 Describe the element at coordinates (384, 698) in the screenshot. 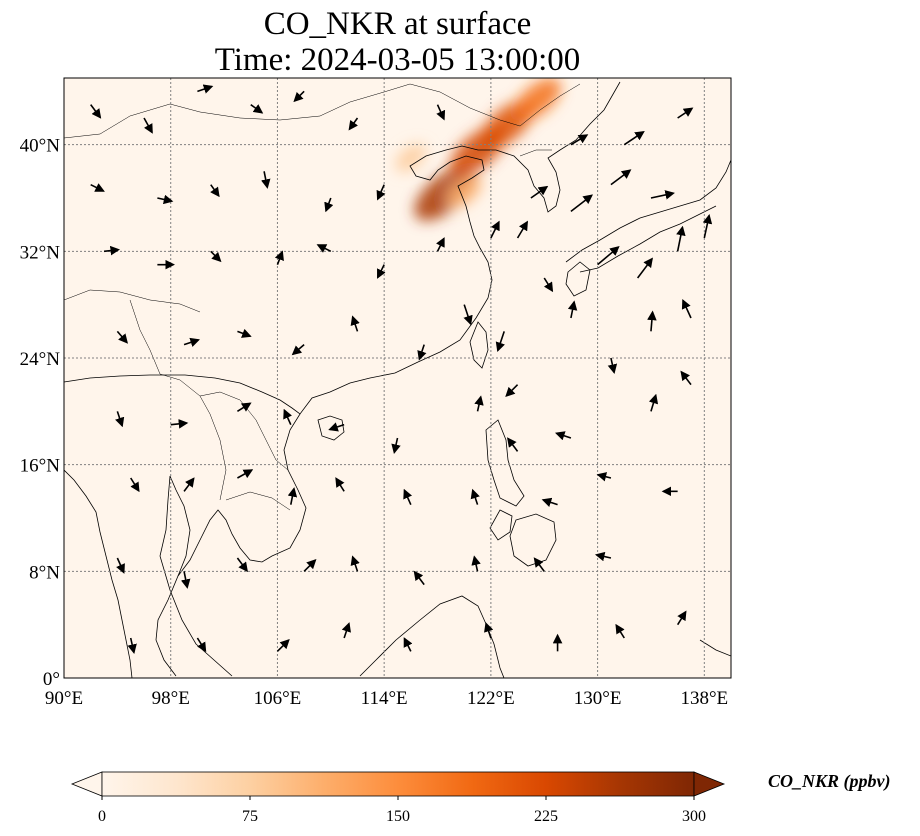

I see `lon-tick-label: 114°E` at that location.